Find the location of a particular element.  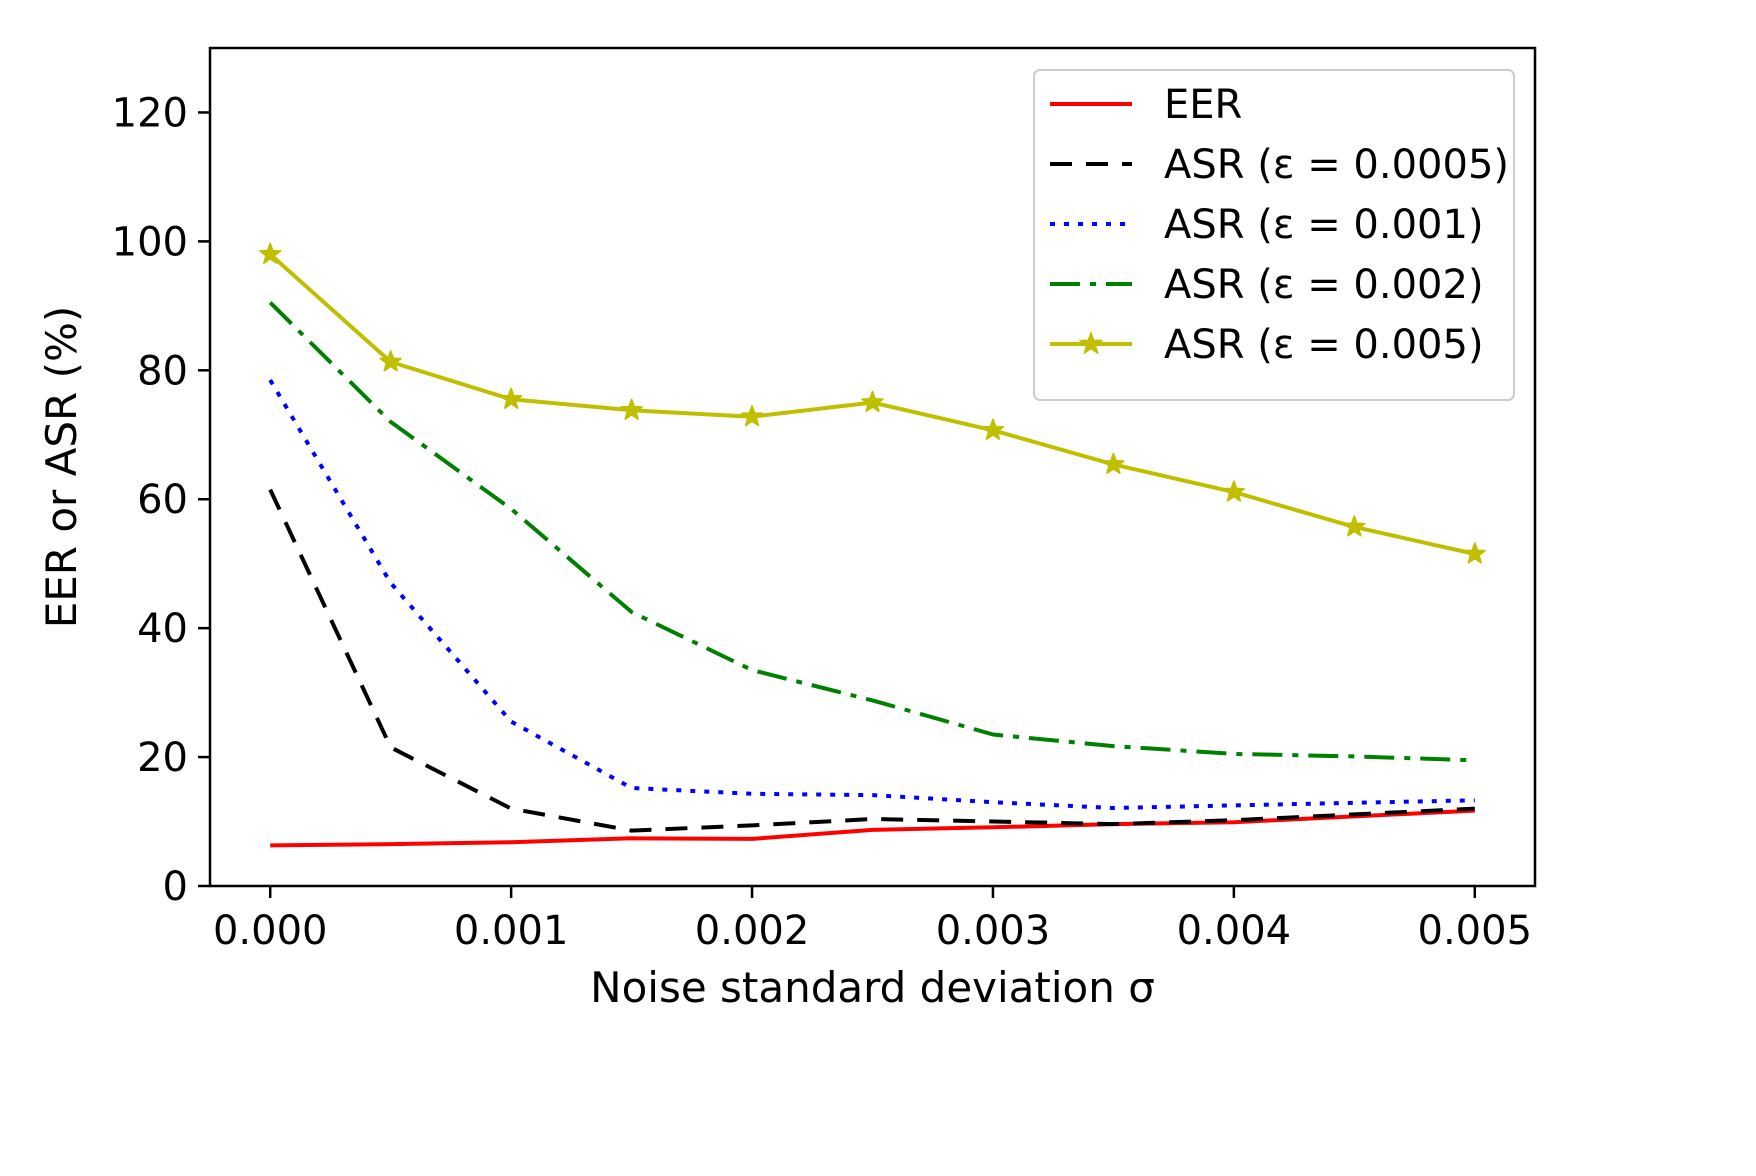

x-axis-label: Noise standard deviation σ is located at coordinates (872, 987).